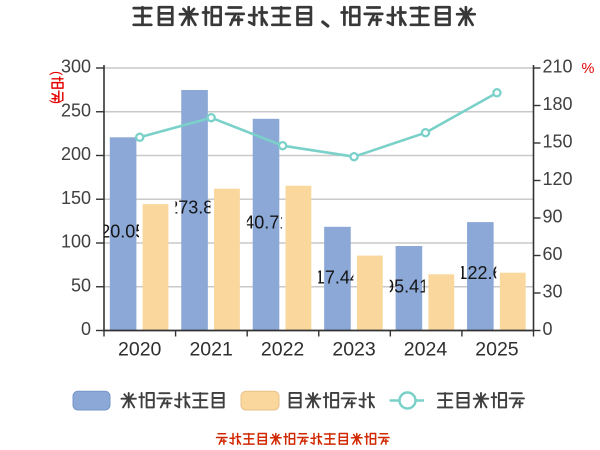 The width and height of the screenshot is (600, 450). I want to click on svg-text: 2021, so click(210, 350).